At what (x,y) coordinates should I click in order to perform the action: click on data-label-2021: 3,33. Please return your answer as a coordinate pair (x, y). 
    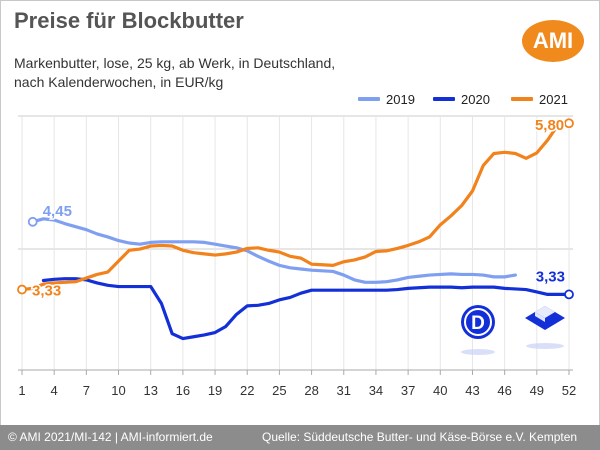
    Looking at the image, I should click on (46, 291).